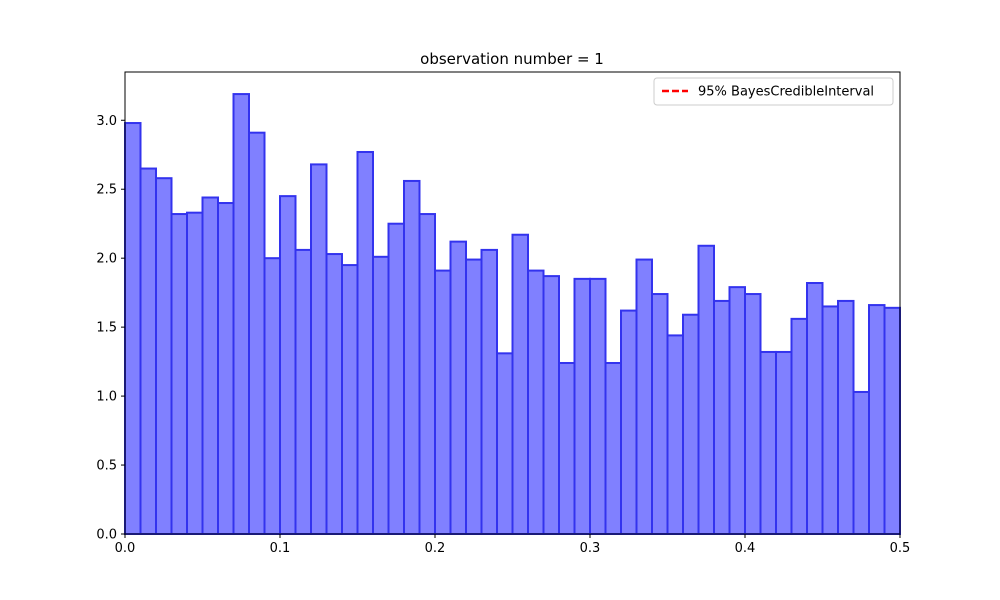 The image size is (1000, 600). Describe the element at coordinates (435, 548) in the screenshot. I see `x-tick-label: 0.2` at that location.